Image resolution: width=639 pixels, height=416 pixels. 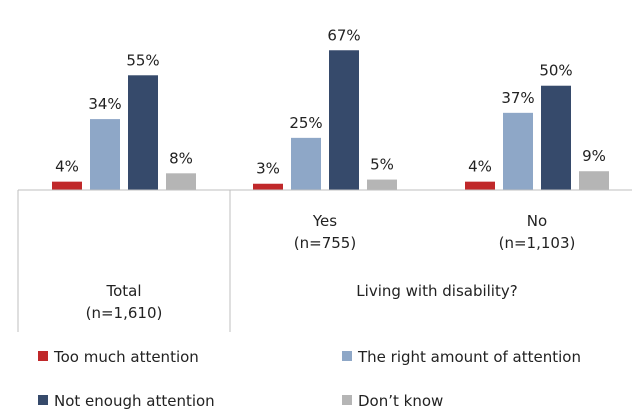 I want to click on bar-g1-s0, so click(x=268, y=186).